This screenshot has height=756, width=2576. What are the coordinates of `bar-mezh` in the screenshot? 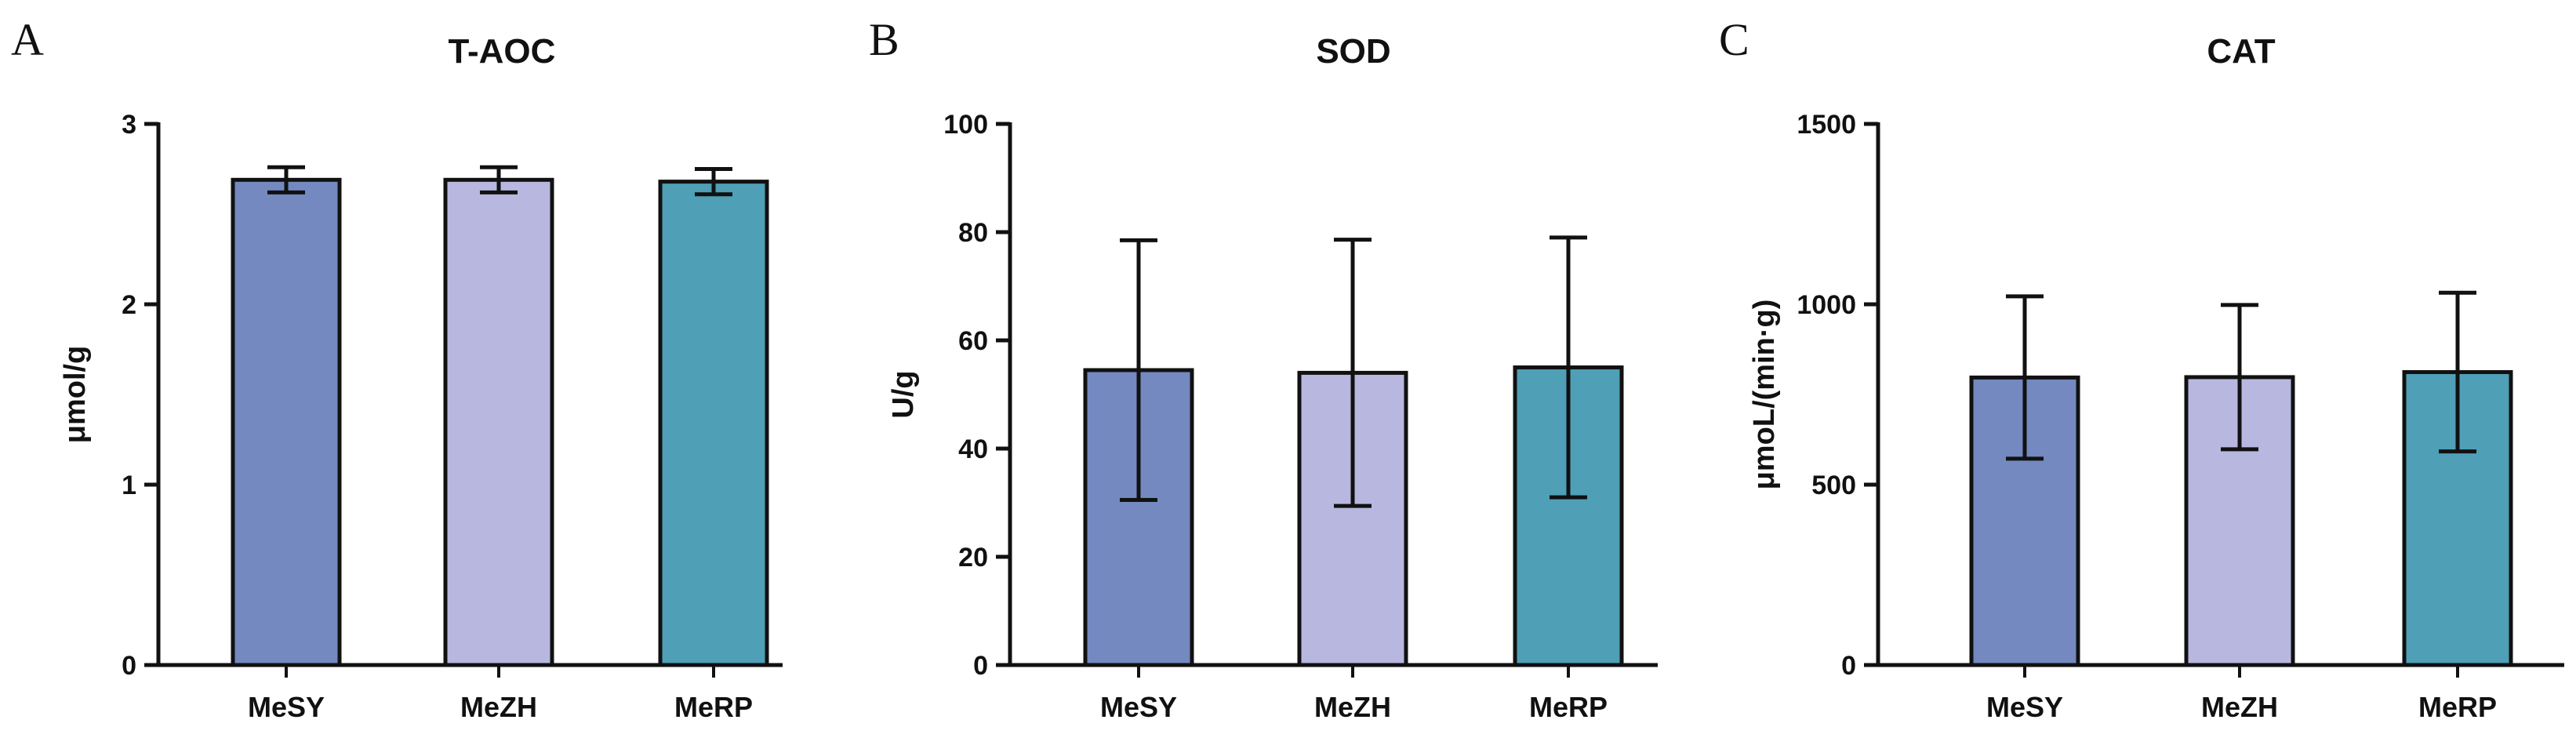 It's located at (498, 422).